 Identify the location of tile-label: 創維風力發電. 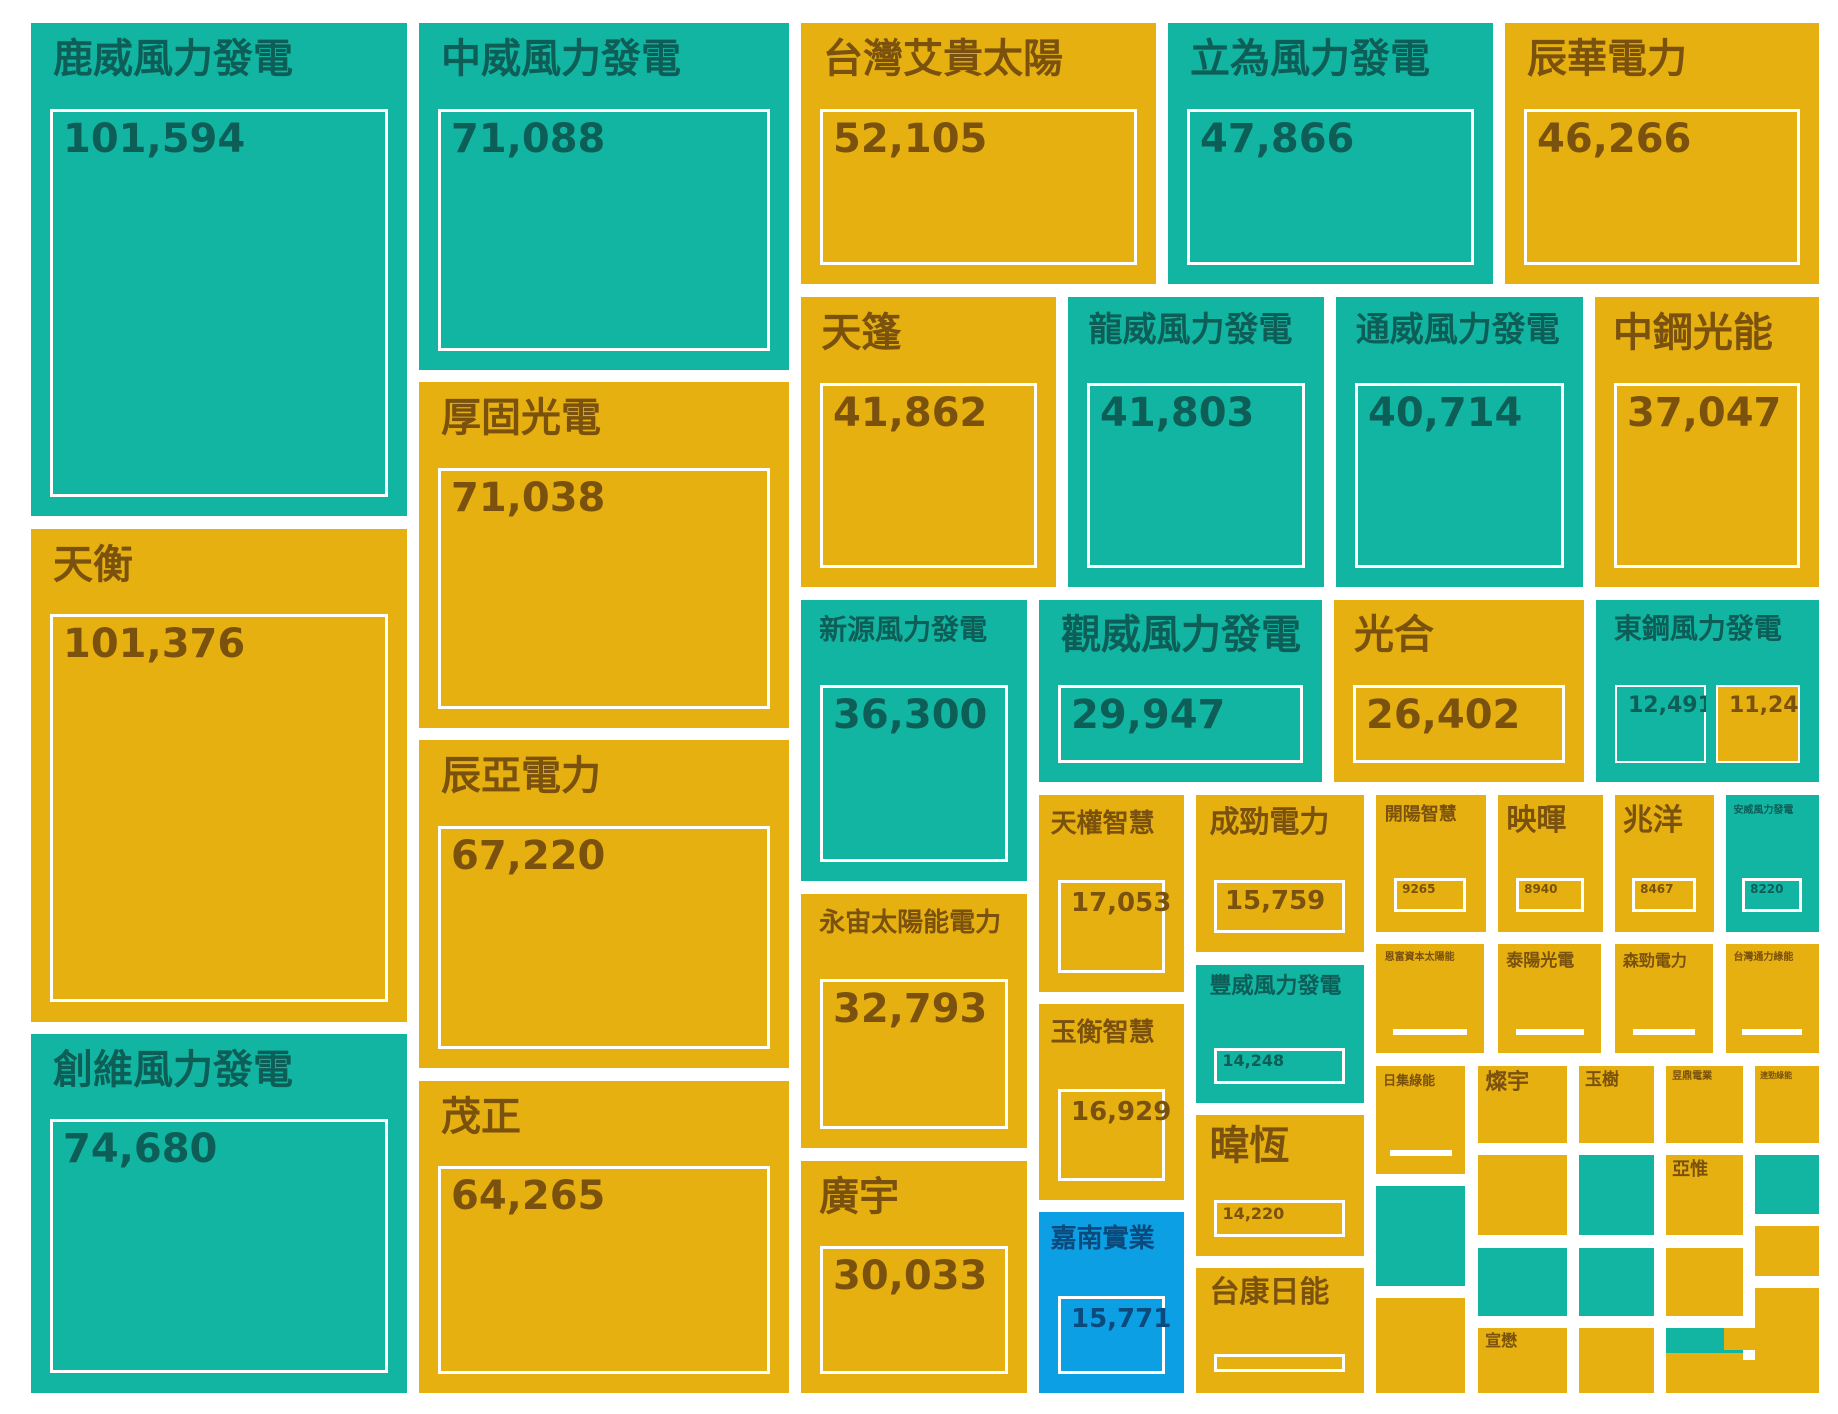
(173, 1070).